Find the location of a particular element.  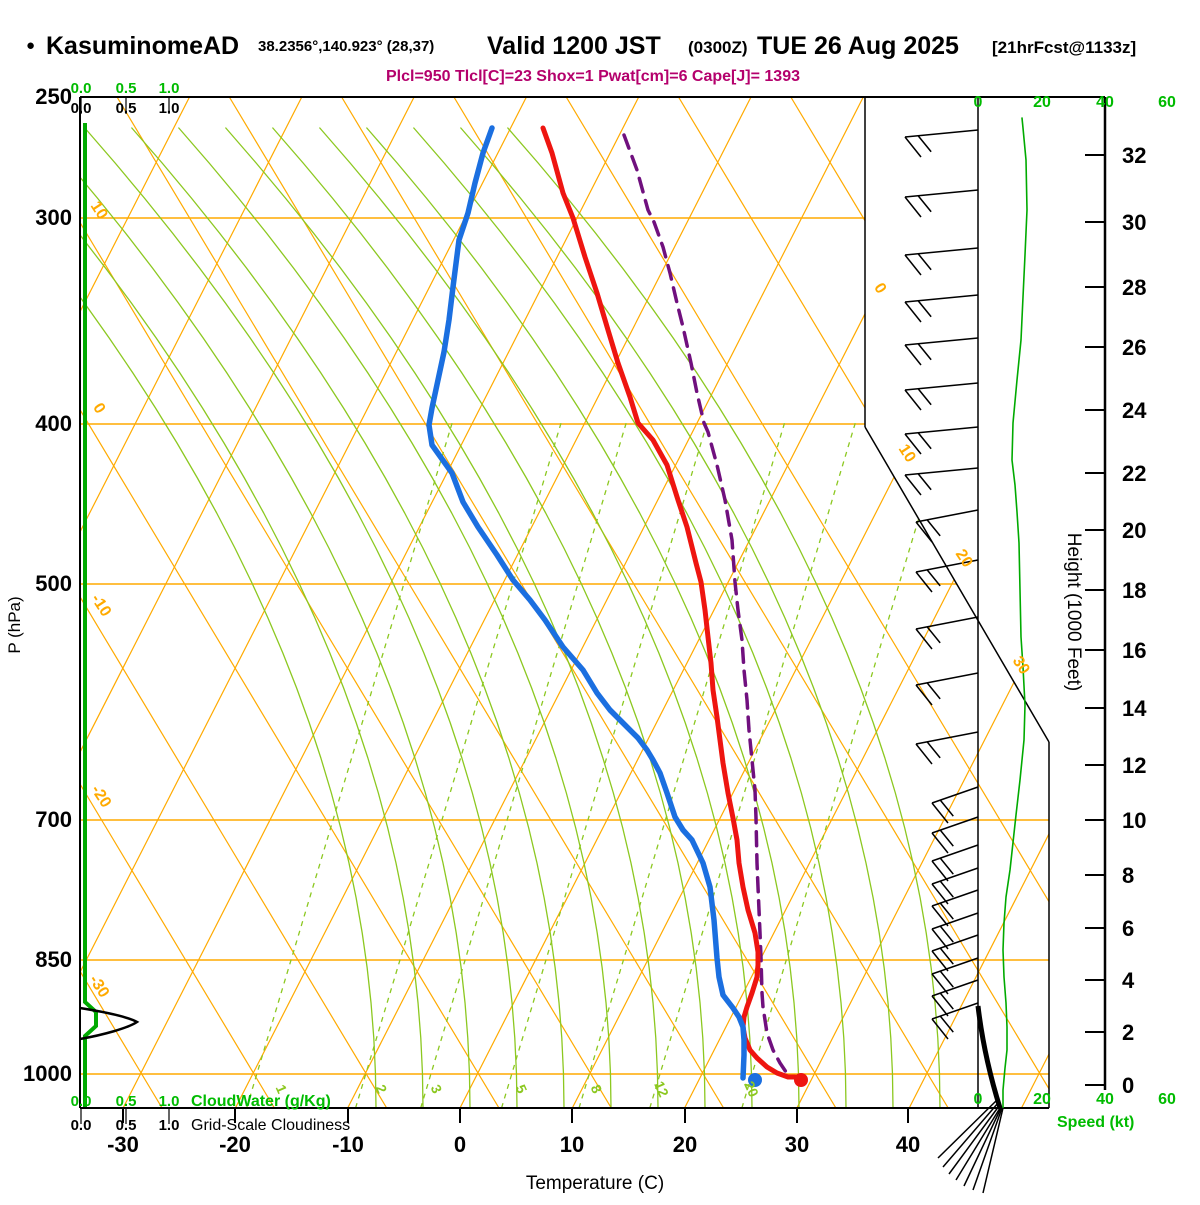

speed-scale-label-bottom: 0 is located at coordinates (978, 1099).